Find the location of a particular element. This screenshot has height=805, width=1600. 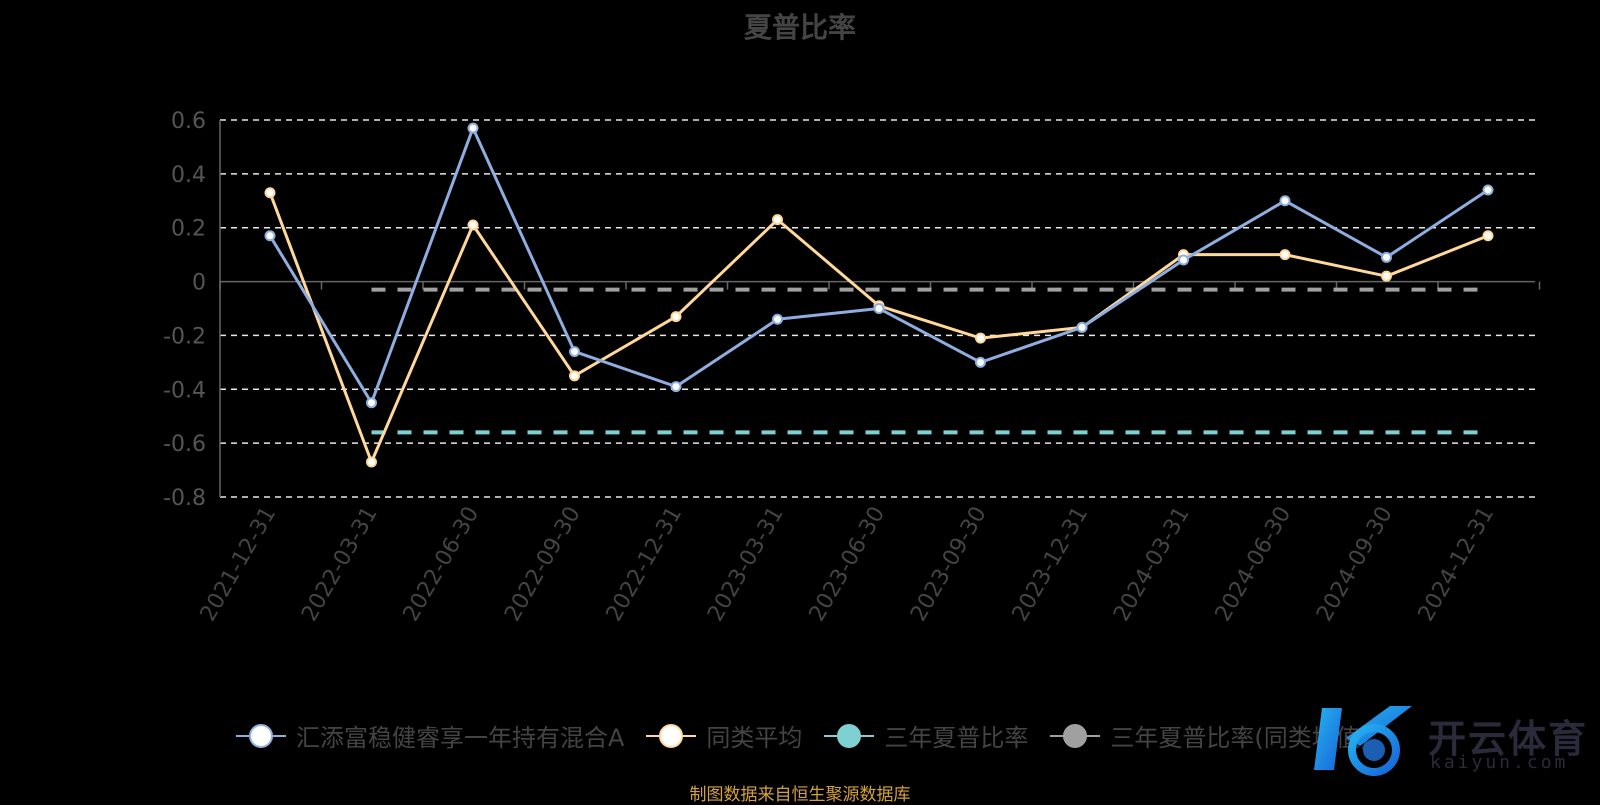

x-tick-label: 2022-09-30 is located at coordinates (543, 564).